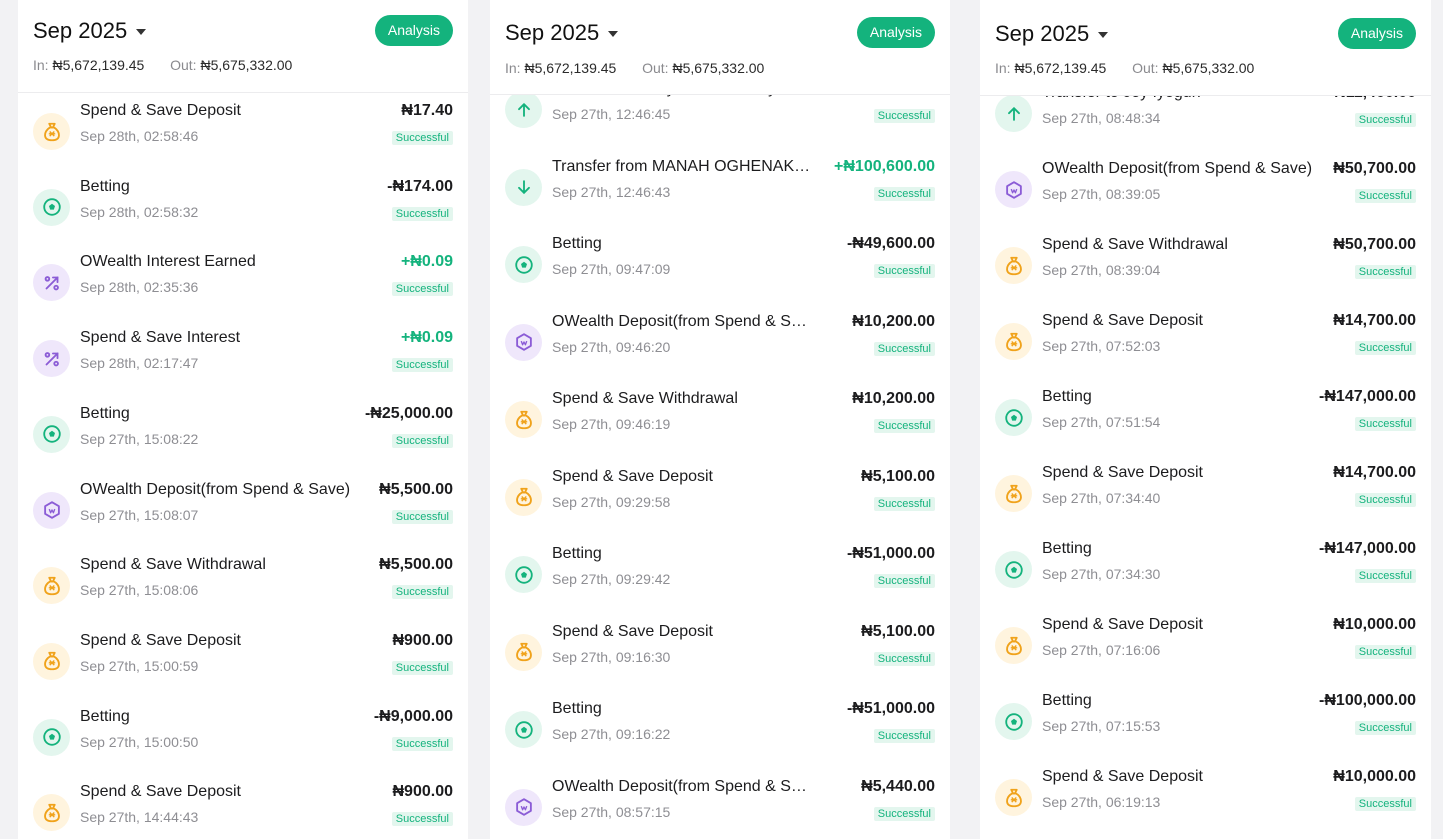 The height and width of the screenshot is (839, 1443). What do you see at coordinates (423, 792) in the screenshot?
I see `transaction-amount: ₦900.00` at bounding box center [423, 792].